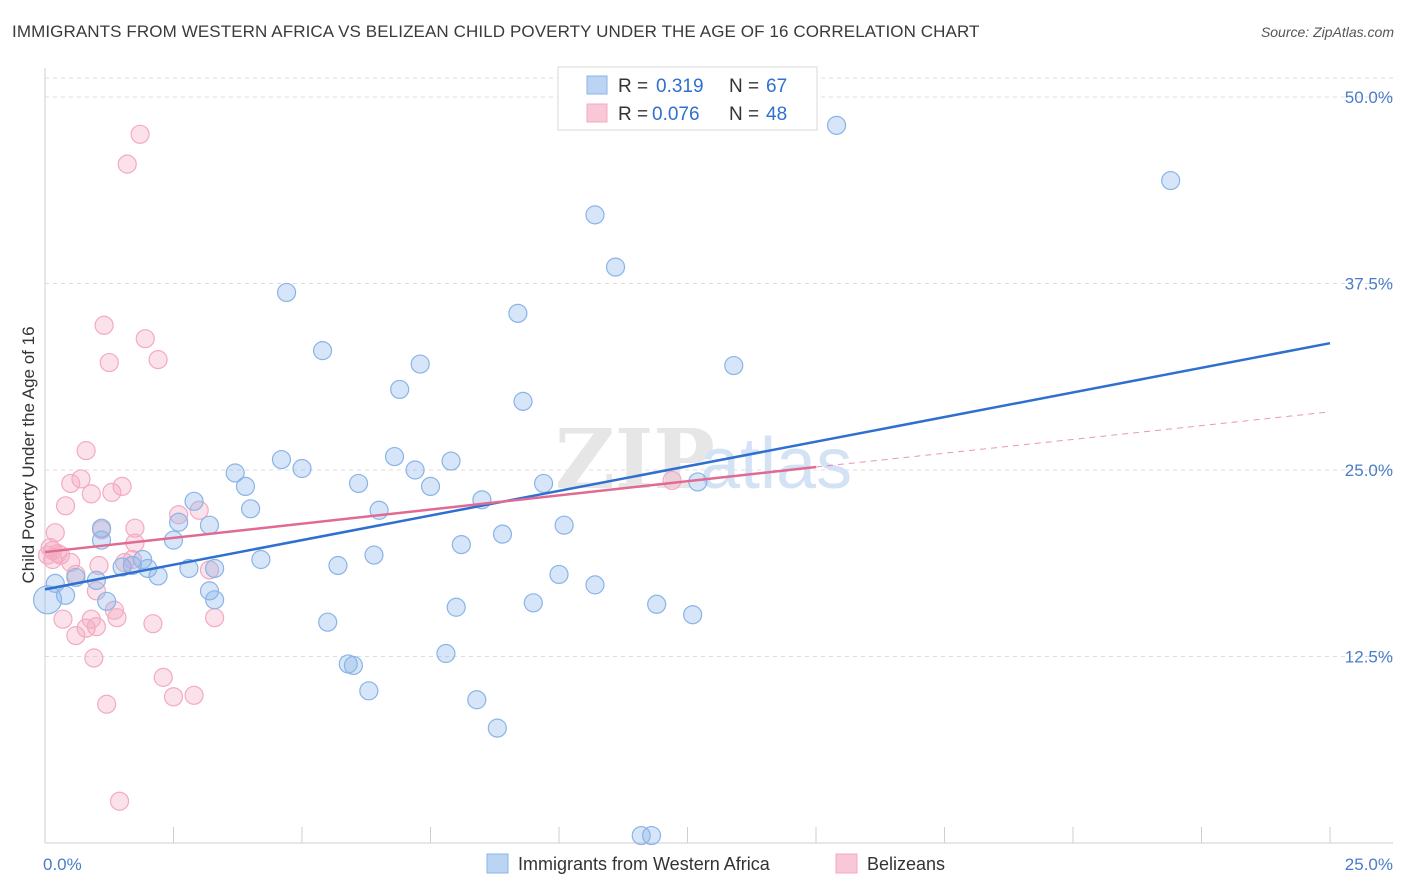 This screenshot has width=1406, height=892. Describe the element at coordinates (633, 86) in the screenshot. I see `legend-r-label-1: R =` at that location.